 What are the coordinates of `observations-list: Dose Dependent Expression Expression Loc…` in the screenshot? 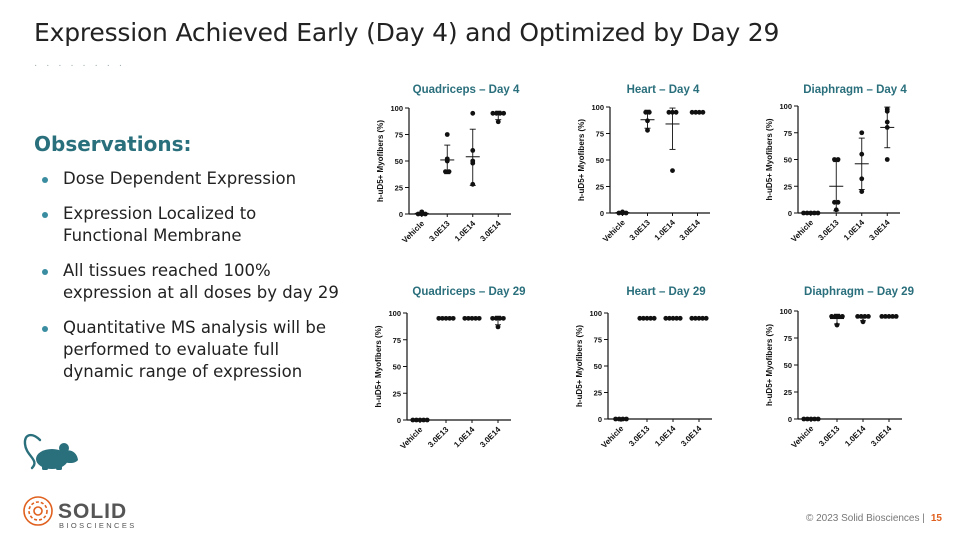 It's located at (192, 282).